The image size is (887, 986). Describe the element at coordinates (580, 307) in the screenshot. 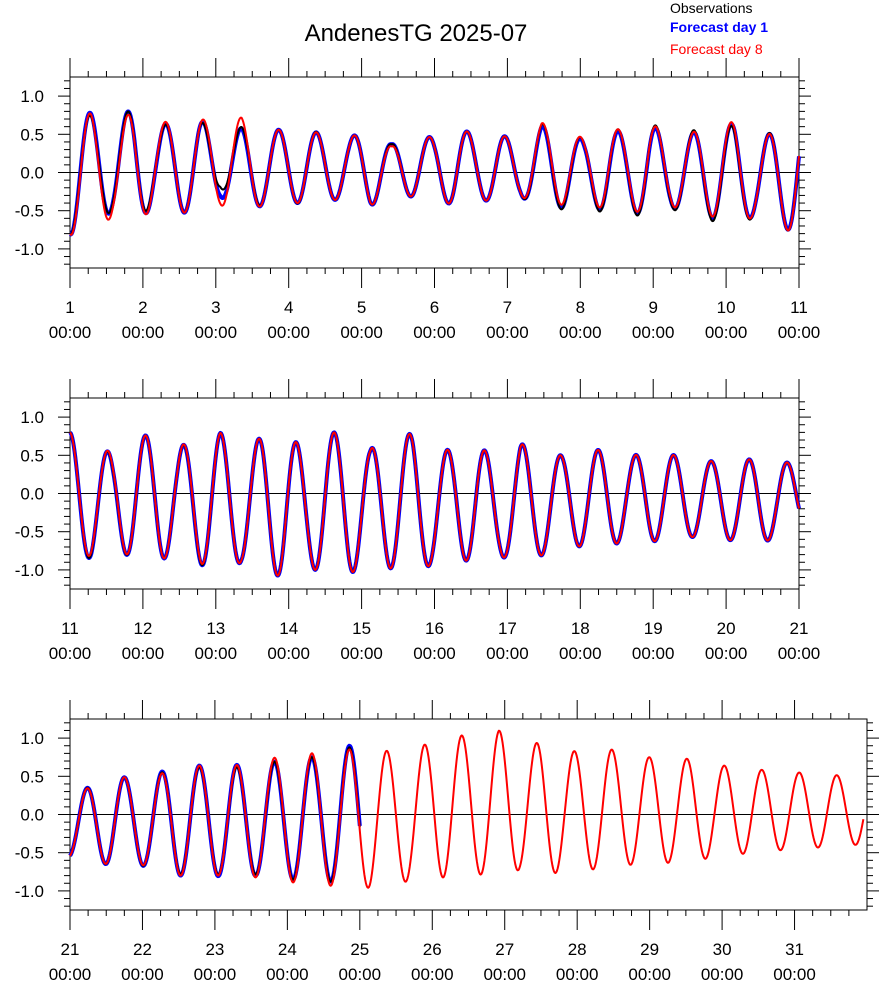

I see `x-tick-label-day: 8` at that location.